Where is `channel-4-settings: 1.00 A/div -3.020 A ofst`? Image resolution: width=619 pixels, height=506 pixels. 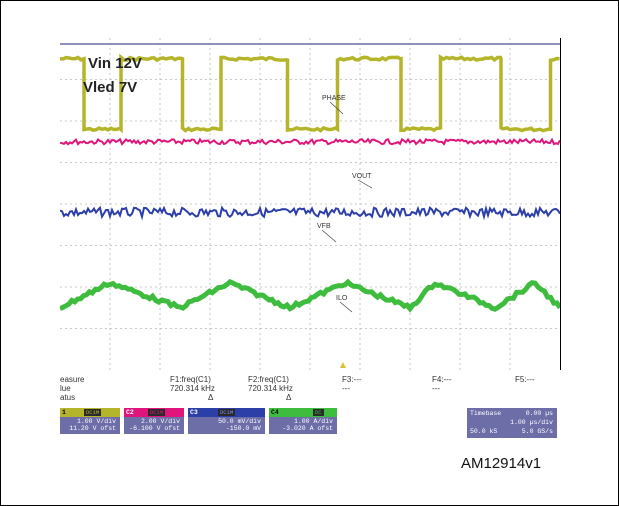
channel-4-settings: 1.00 A/div -3.020 A ofst is located at coordinates (303, 425).